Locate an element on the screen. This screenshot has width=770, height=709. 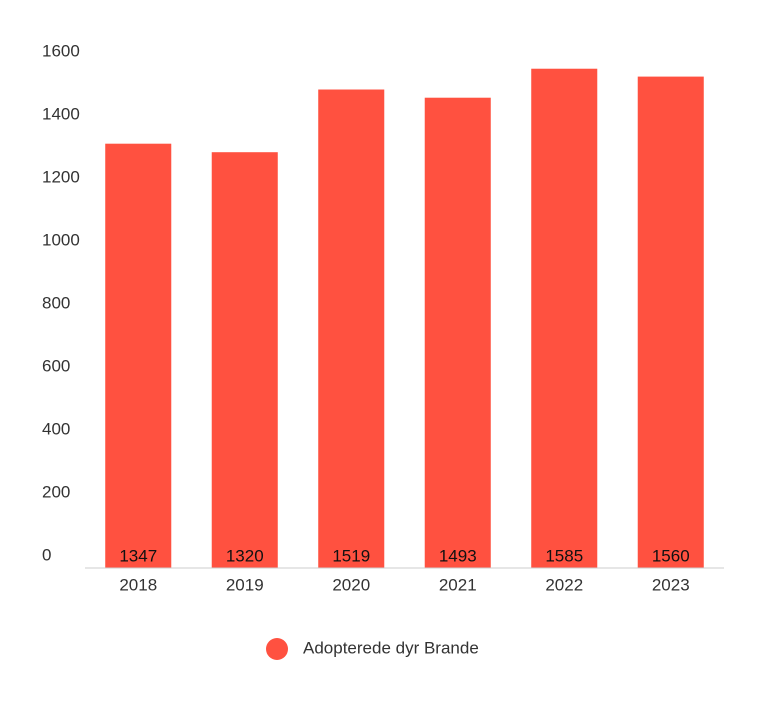
legend-label: Adopterede dyr Brande is located at coordinates (391, 647).